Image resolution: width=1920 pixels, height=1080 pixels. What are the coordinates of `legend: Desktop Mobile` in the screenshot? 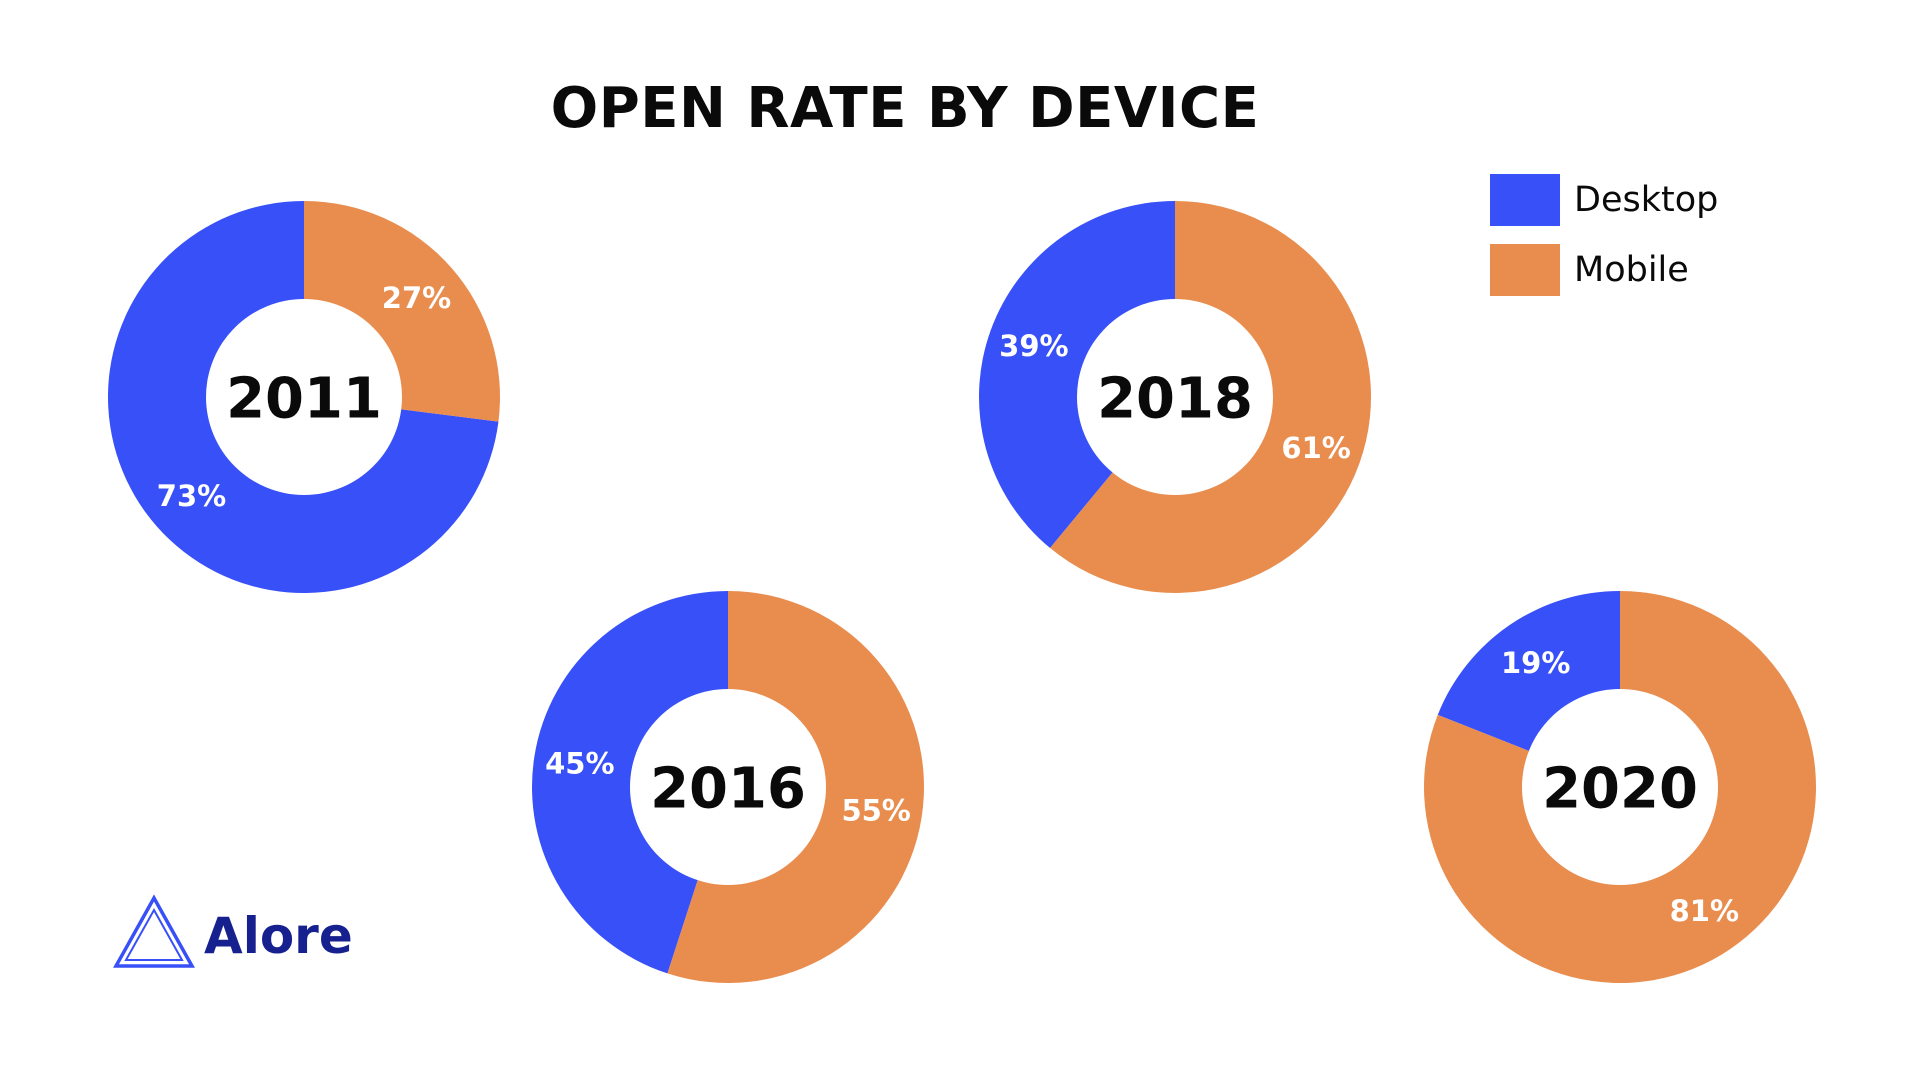 It's located at (1604, 244).